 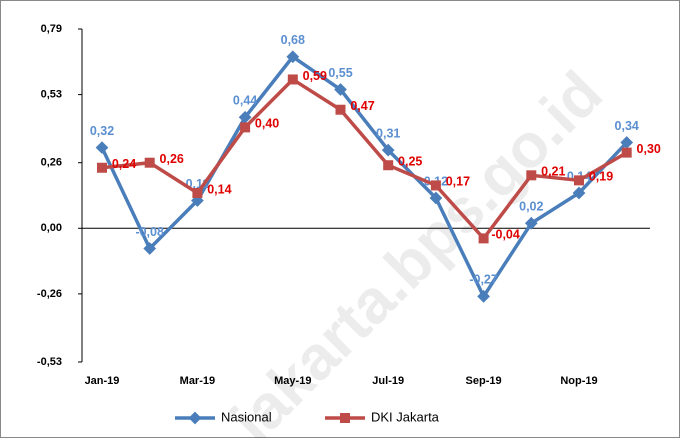 What do you see at coordinates (410, 162) in the screenshot?
I see `data-label: 0,25` at bounding box center [410, 162].